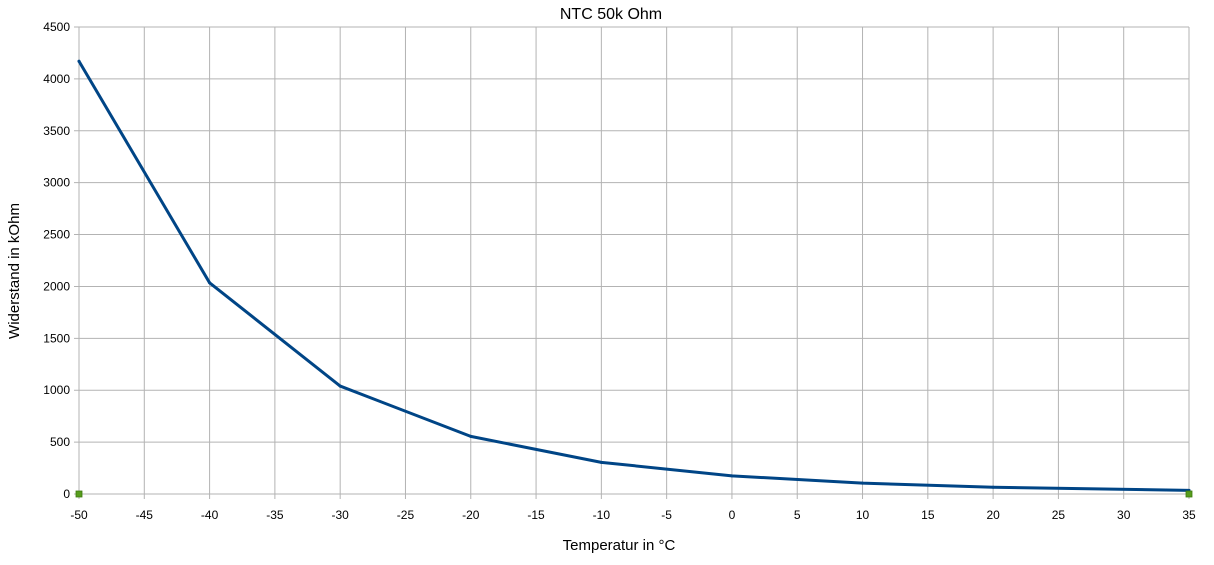 This screenshot has height=565, width=1214. I want to click on x-tick-label: 15, so click(928, 515).